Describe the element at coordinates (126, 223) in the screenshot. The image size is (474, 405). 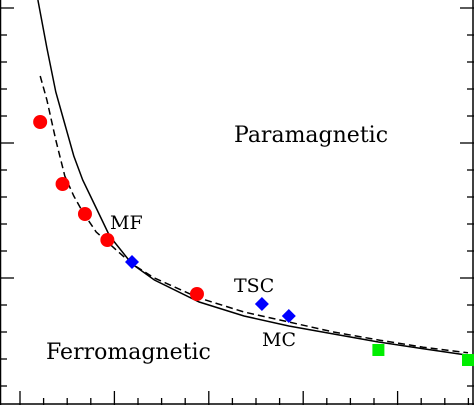
I see `point-label-mf: MF` at that location.